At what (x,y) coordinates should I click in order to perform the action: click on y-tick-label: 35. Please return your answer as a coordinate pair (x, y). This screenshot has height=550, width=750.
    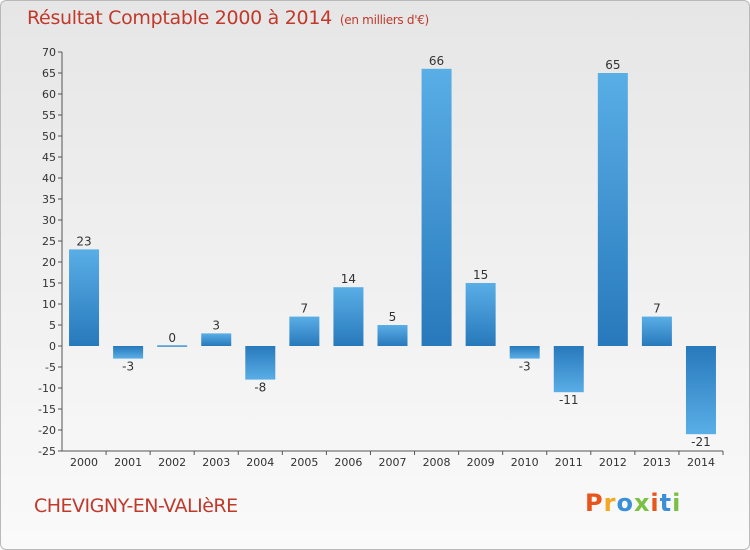
    Looking at the image, I should click on (49, 199).